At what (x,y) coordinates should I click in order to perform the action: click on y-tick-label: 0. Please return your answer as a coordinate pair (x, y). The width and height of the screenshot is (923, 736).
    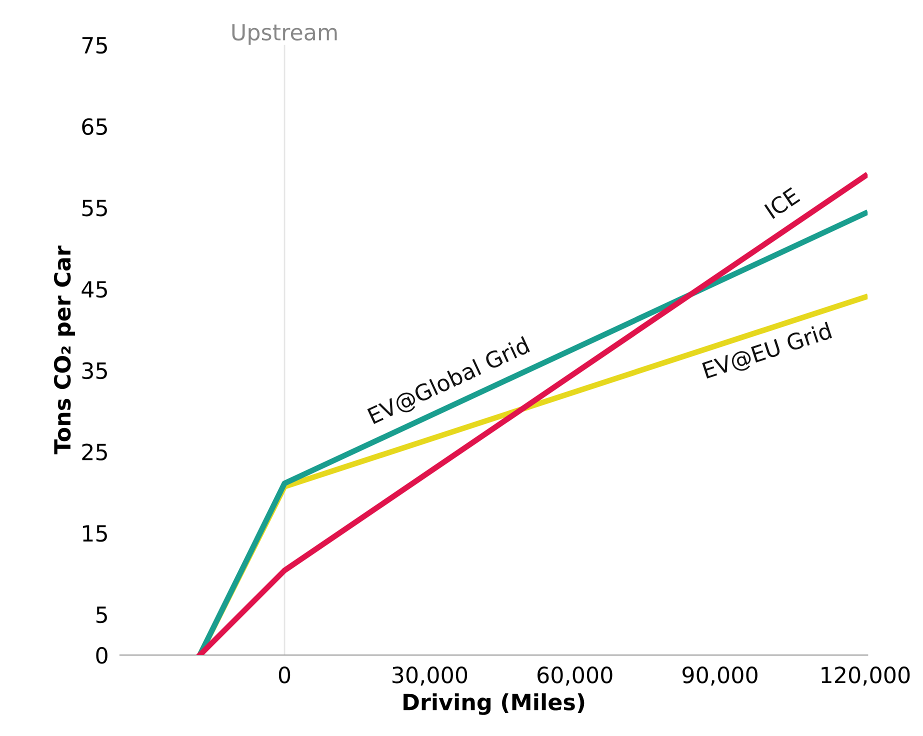
    Looking at the image, I should click on (102, 655).